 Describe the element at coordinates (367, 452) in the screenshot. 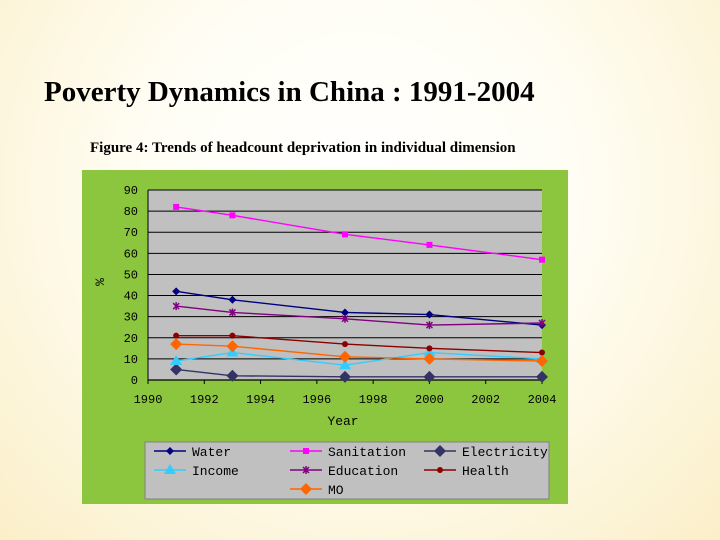

I see `legend-label-sanitation: Sanitation` at that location.